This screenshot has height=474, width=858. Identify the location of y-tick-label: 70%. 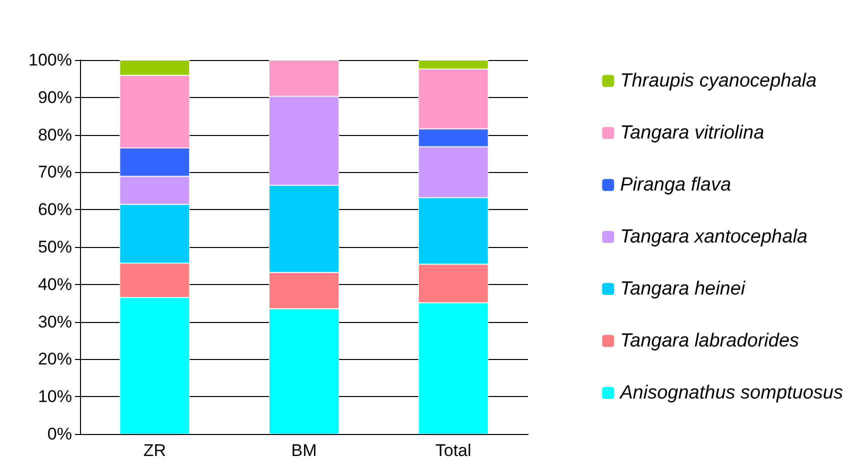
(55, 172).